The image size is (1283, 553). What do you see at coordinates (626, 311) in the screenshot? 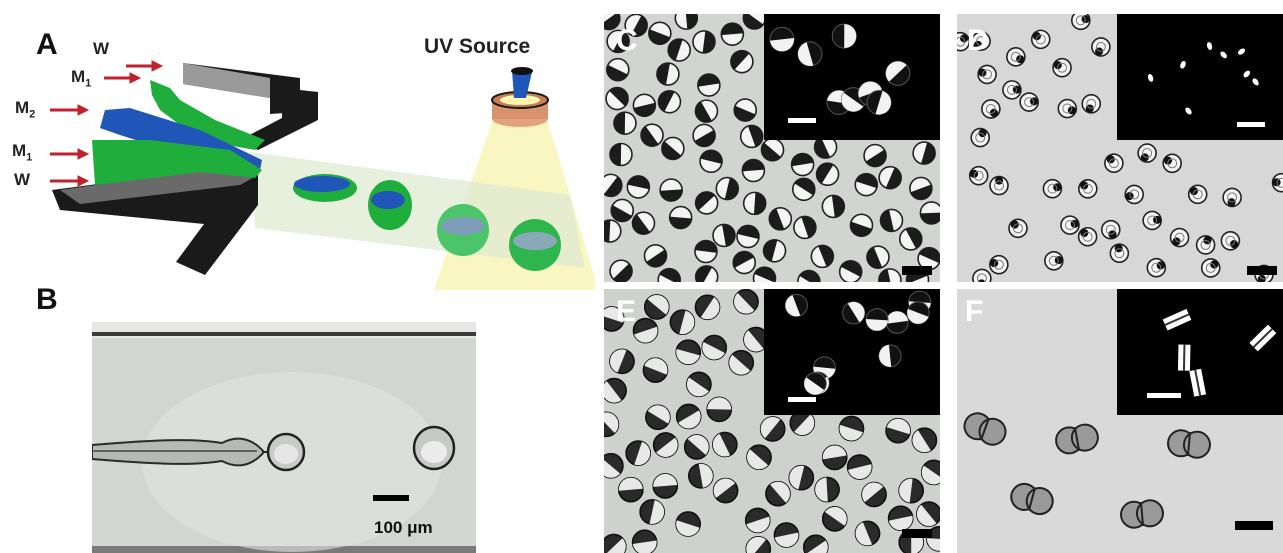
I see `panel-letter-e: E` at bounding box center [626, 311].